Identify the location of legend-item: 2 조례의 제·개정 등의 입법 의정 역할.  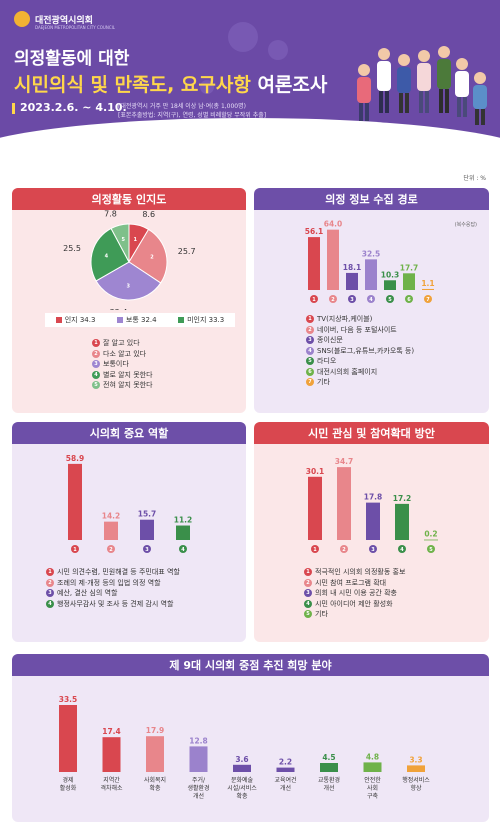
(113, 583).